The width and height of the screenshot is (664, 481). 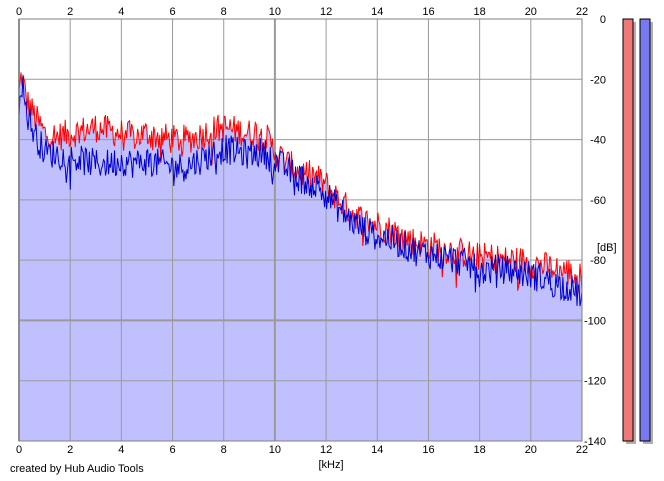 I want to click on x-tick-label-top: 22, so click(x=582, y=12).